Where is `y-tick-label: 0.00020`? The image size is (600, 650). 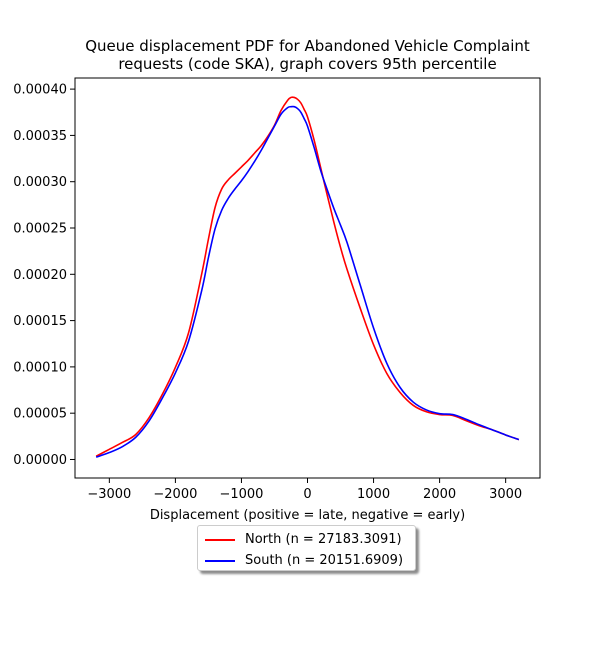
y-tick-label: 0.00020 is located at coordinates (40, 275).